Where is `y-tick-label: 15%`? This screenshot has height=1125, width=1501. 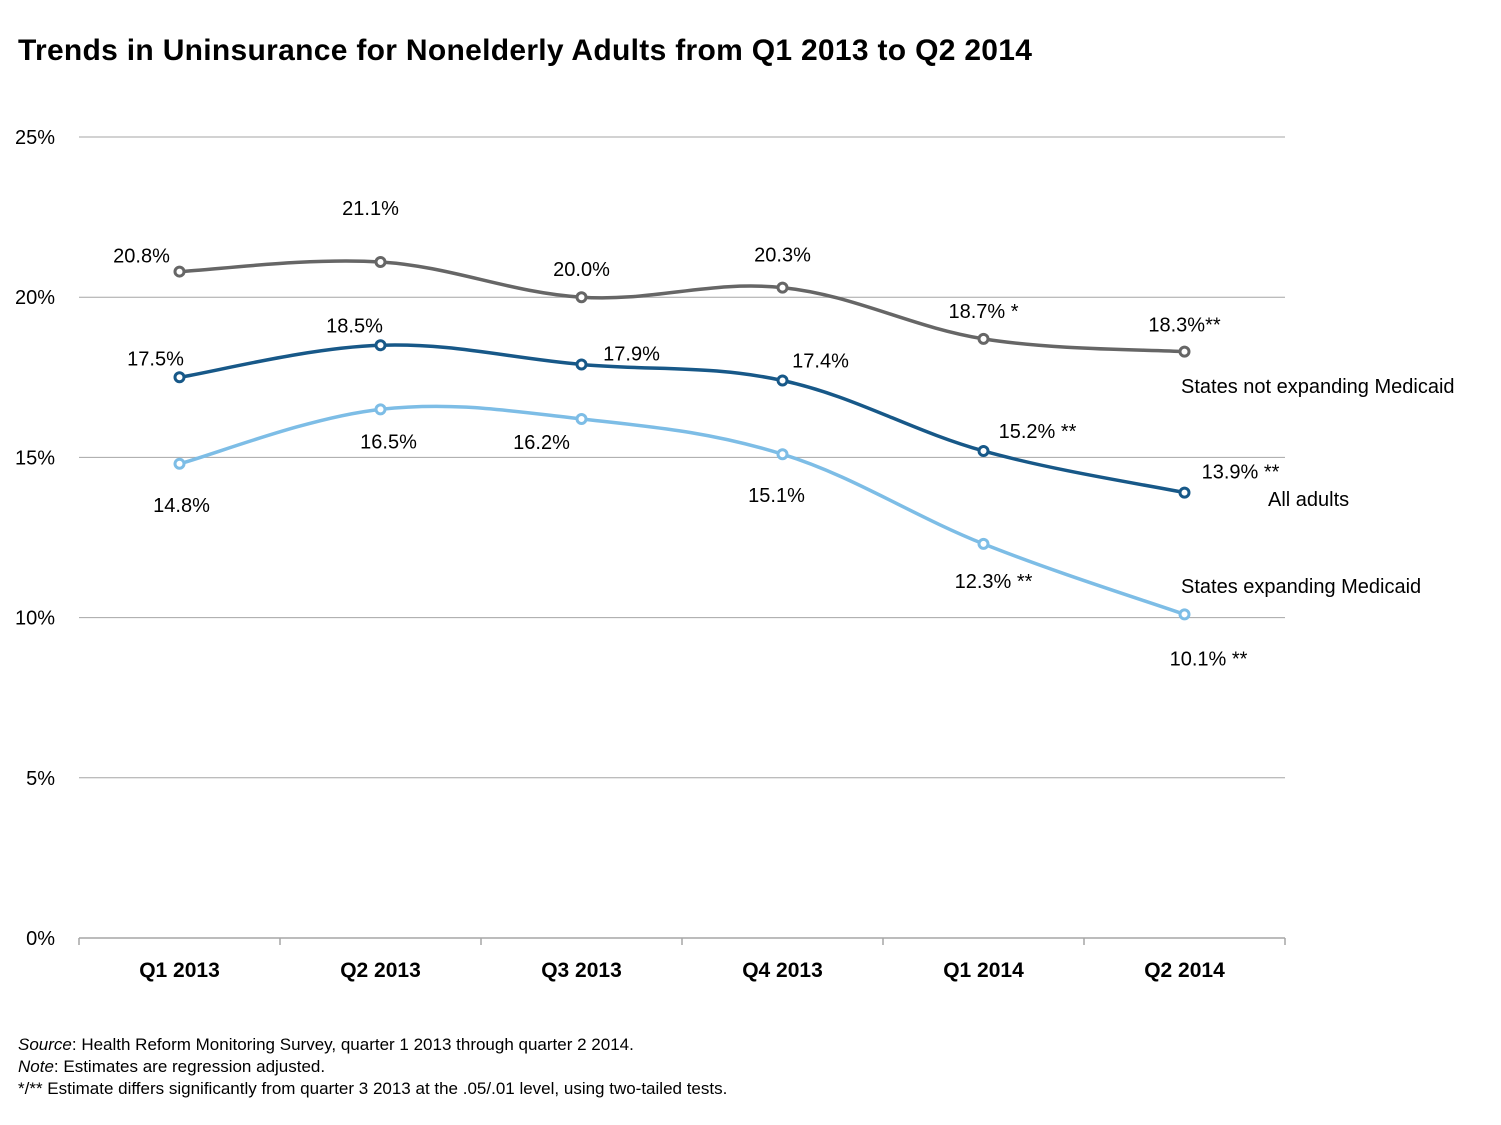
y-tick-label: 15% is located at coordinates (35, 458).